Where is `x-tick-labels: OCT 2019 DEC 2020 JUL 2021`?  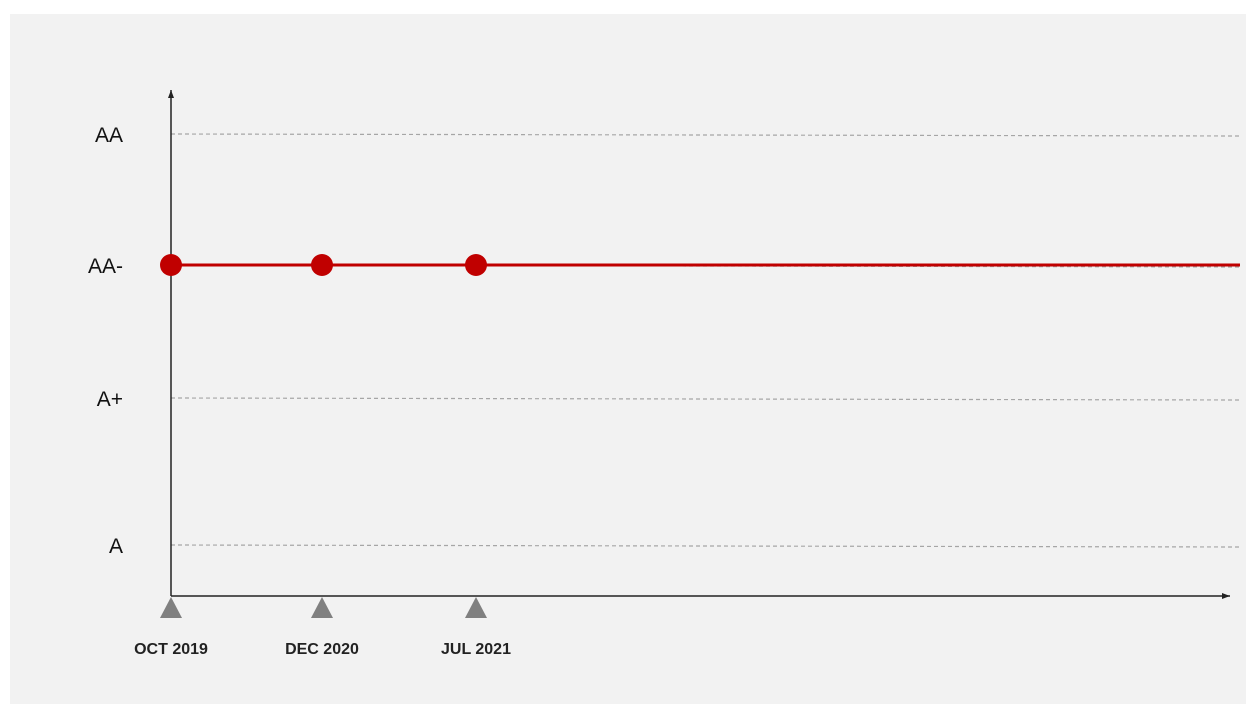
x-tick-labels: OCT 2019 DEC 2020 JUL 2021 is located at coordinates (322, 649).